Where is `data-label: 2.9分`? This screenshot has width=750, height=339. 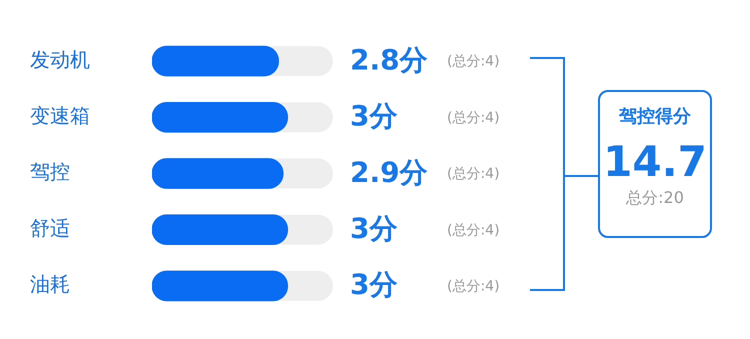 data-label: 2.9分 is located at coordinates (389, 172).